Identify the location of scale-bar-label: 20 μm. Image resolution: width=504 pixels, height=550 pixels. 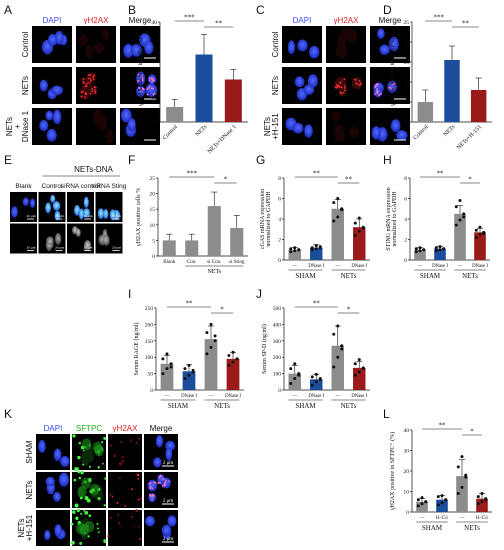
(116, 216).